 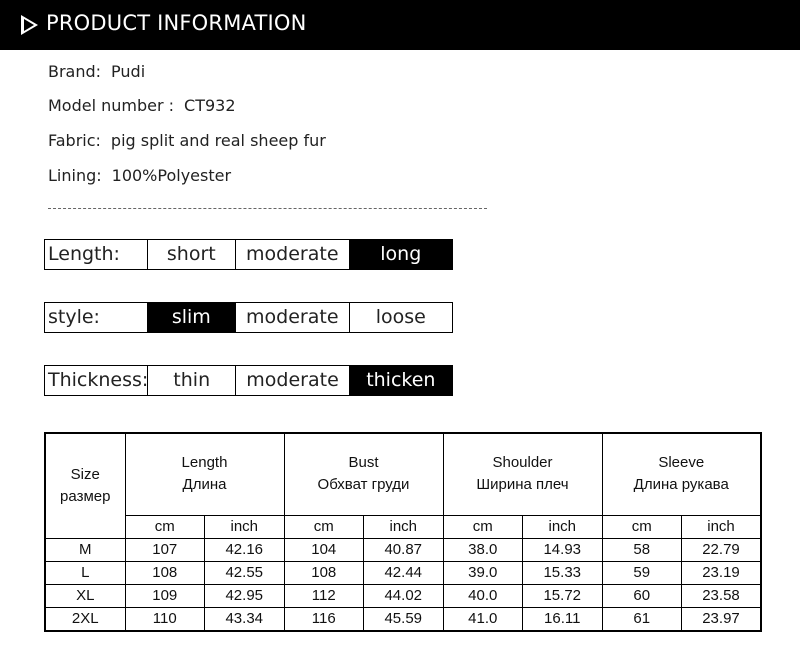 I want to click on option-selected: long, so click(x=400, y=254).